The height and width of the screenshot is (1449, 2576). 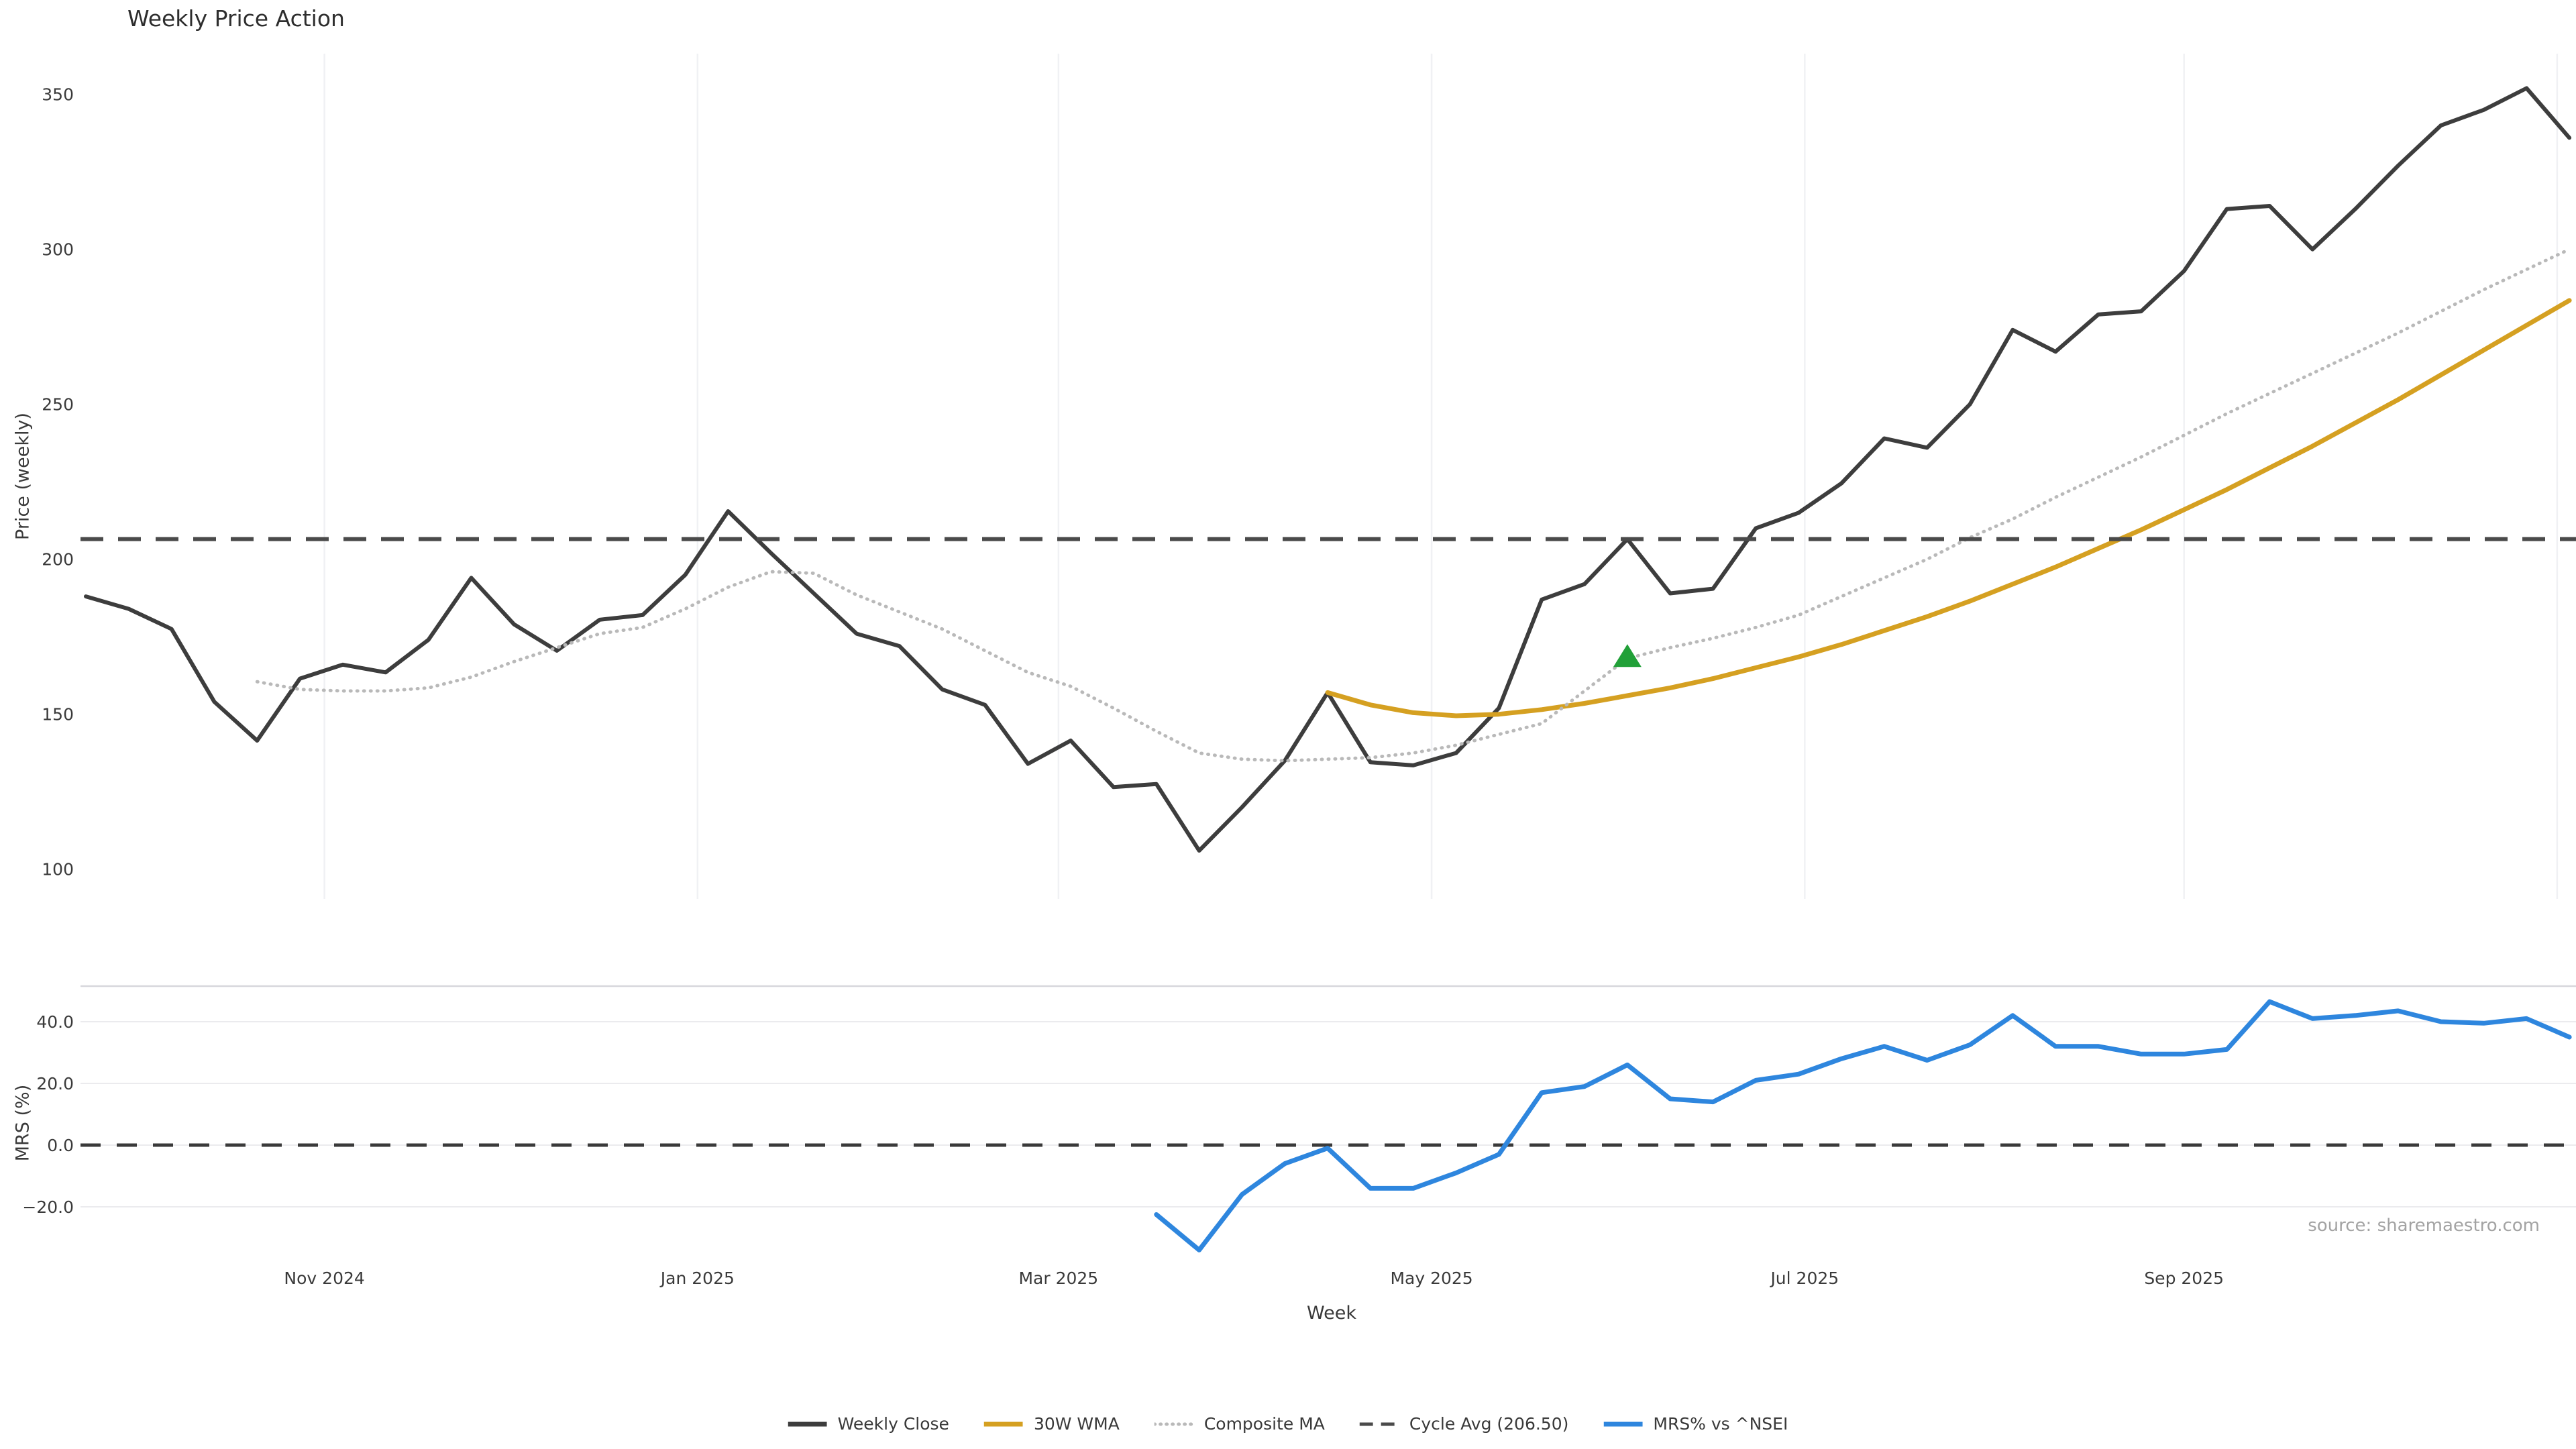 What do you see at coordinates (60, 1145) in the screenshot?
I see `mrs-tick-label: 0.0` at bounding box center [60, 1145].